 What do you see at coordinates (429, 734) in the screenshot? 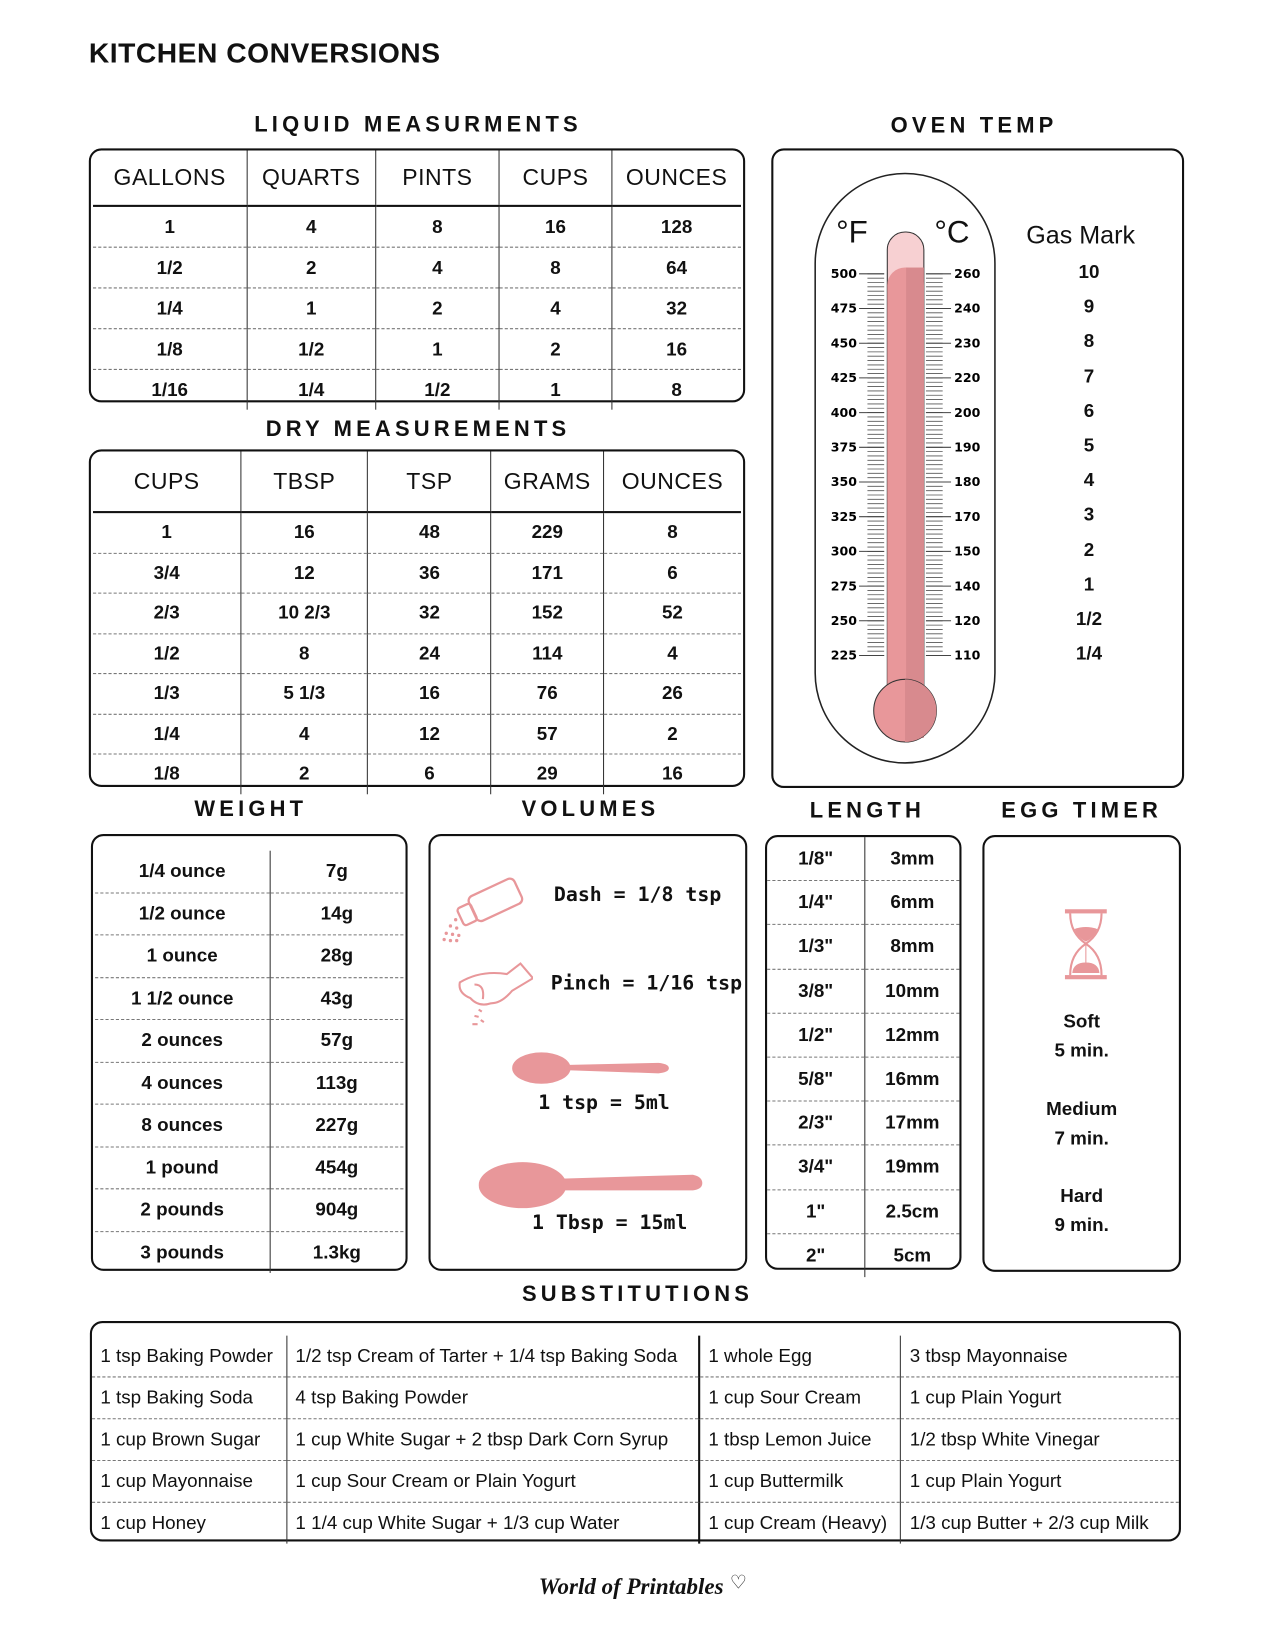
I see `table-cell: 12` at bounding box center [429, 734].